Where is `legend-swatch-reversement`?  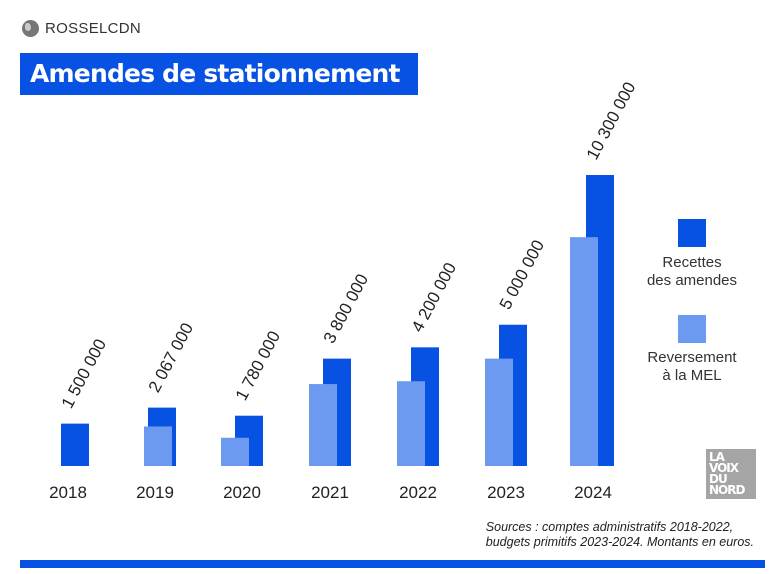 legend-swatch-reversement is located at coordinates (692, 329).